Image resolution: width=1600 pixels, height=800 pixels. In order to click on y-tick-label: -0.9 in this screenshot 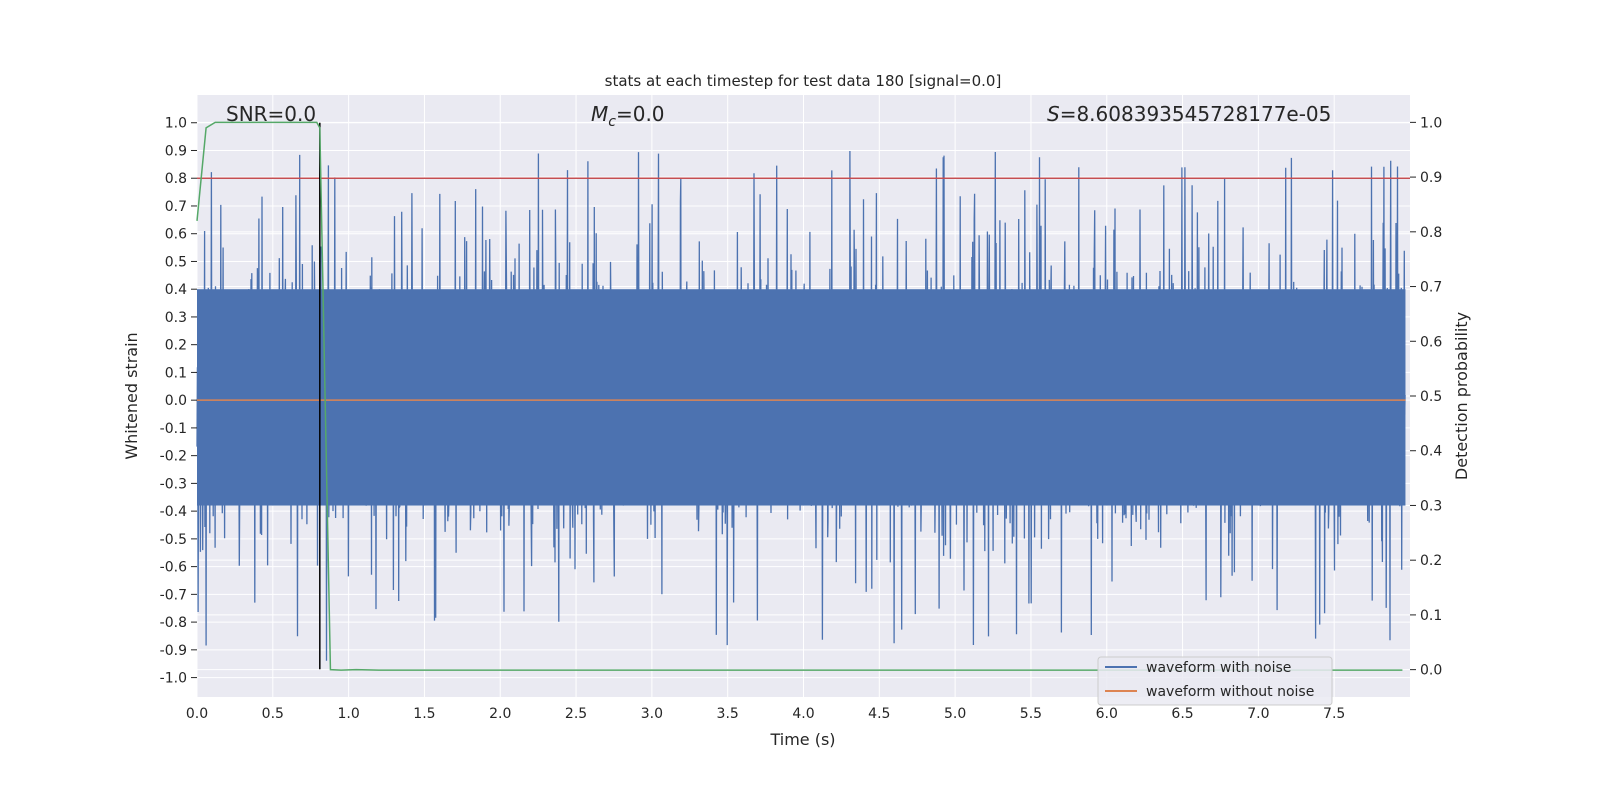, I will do `click(173, 651)`.